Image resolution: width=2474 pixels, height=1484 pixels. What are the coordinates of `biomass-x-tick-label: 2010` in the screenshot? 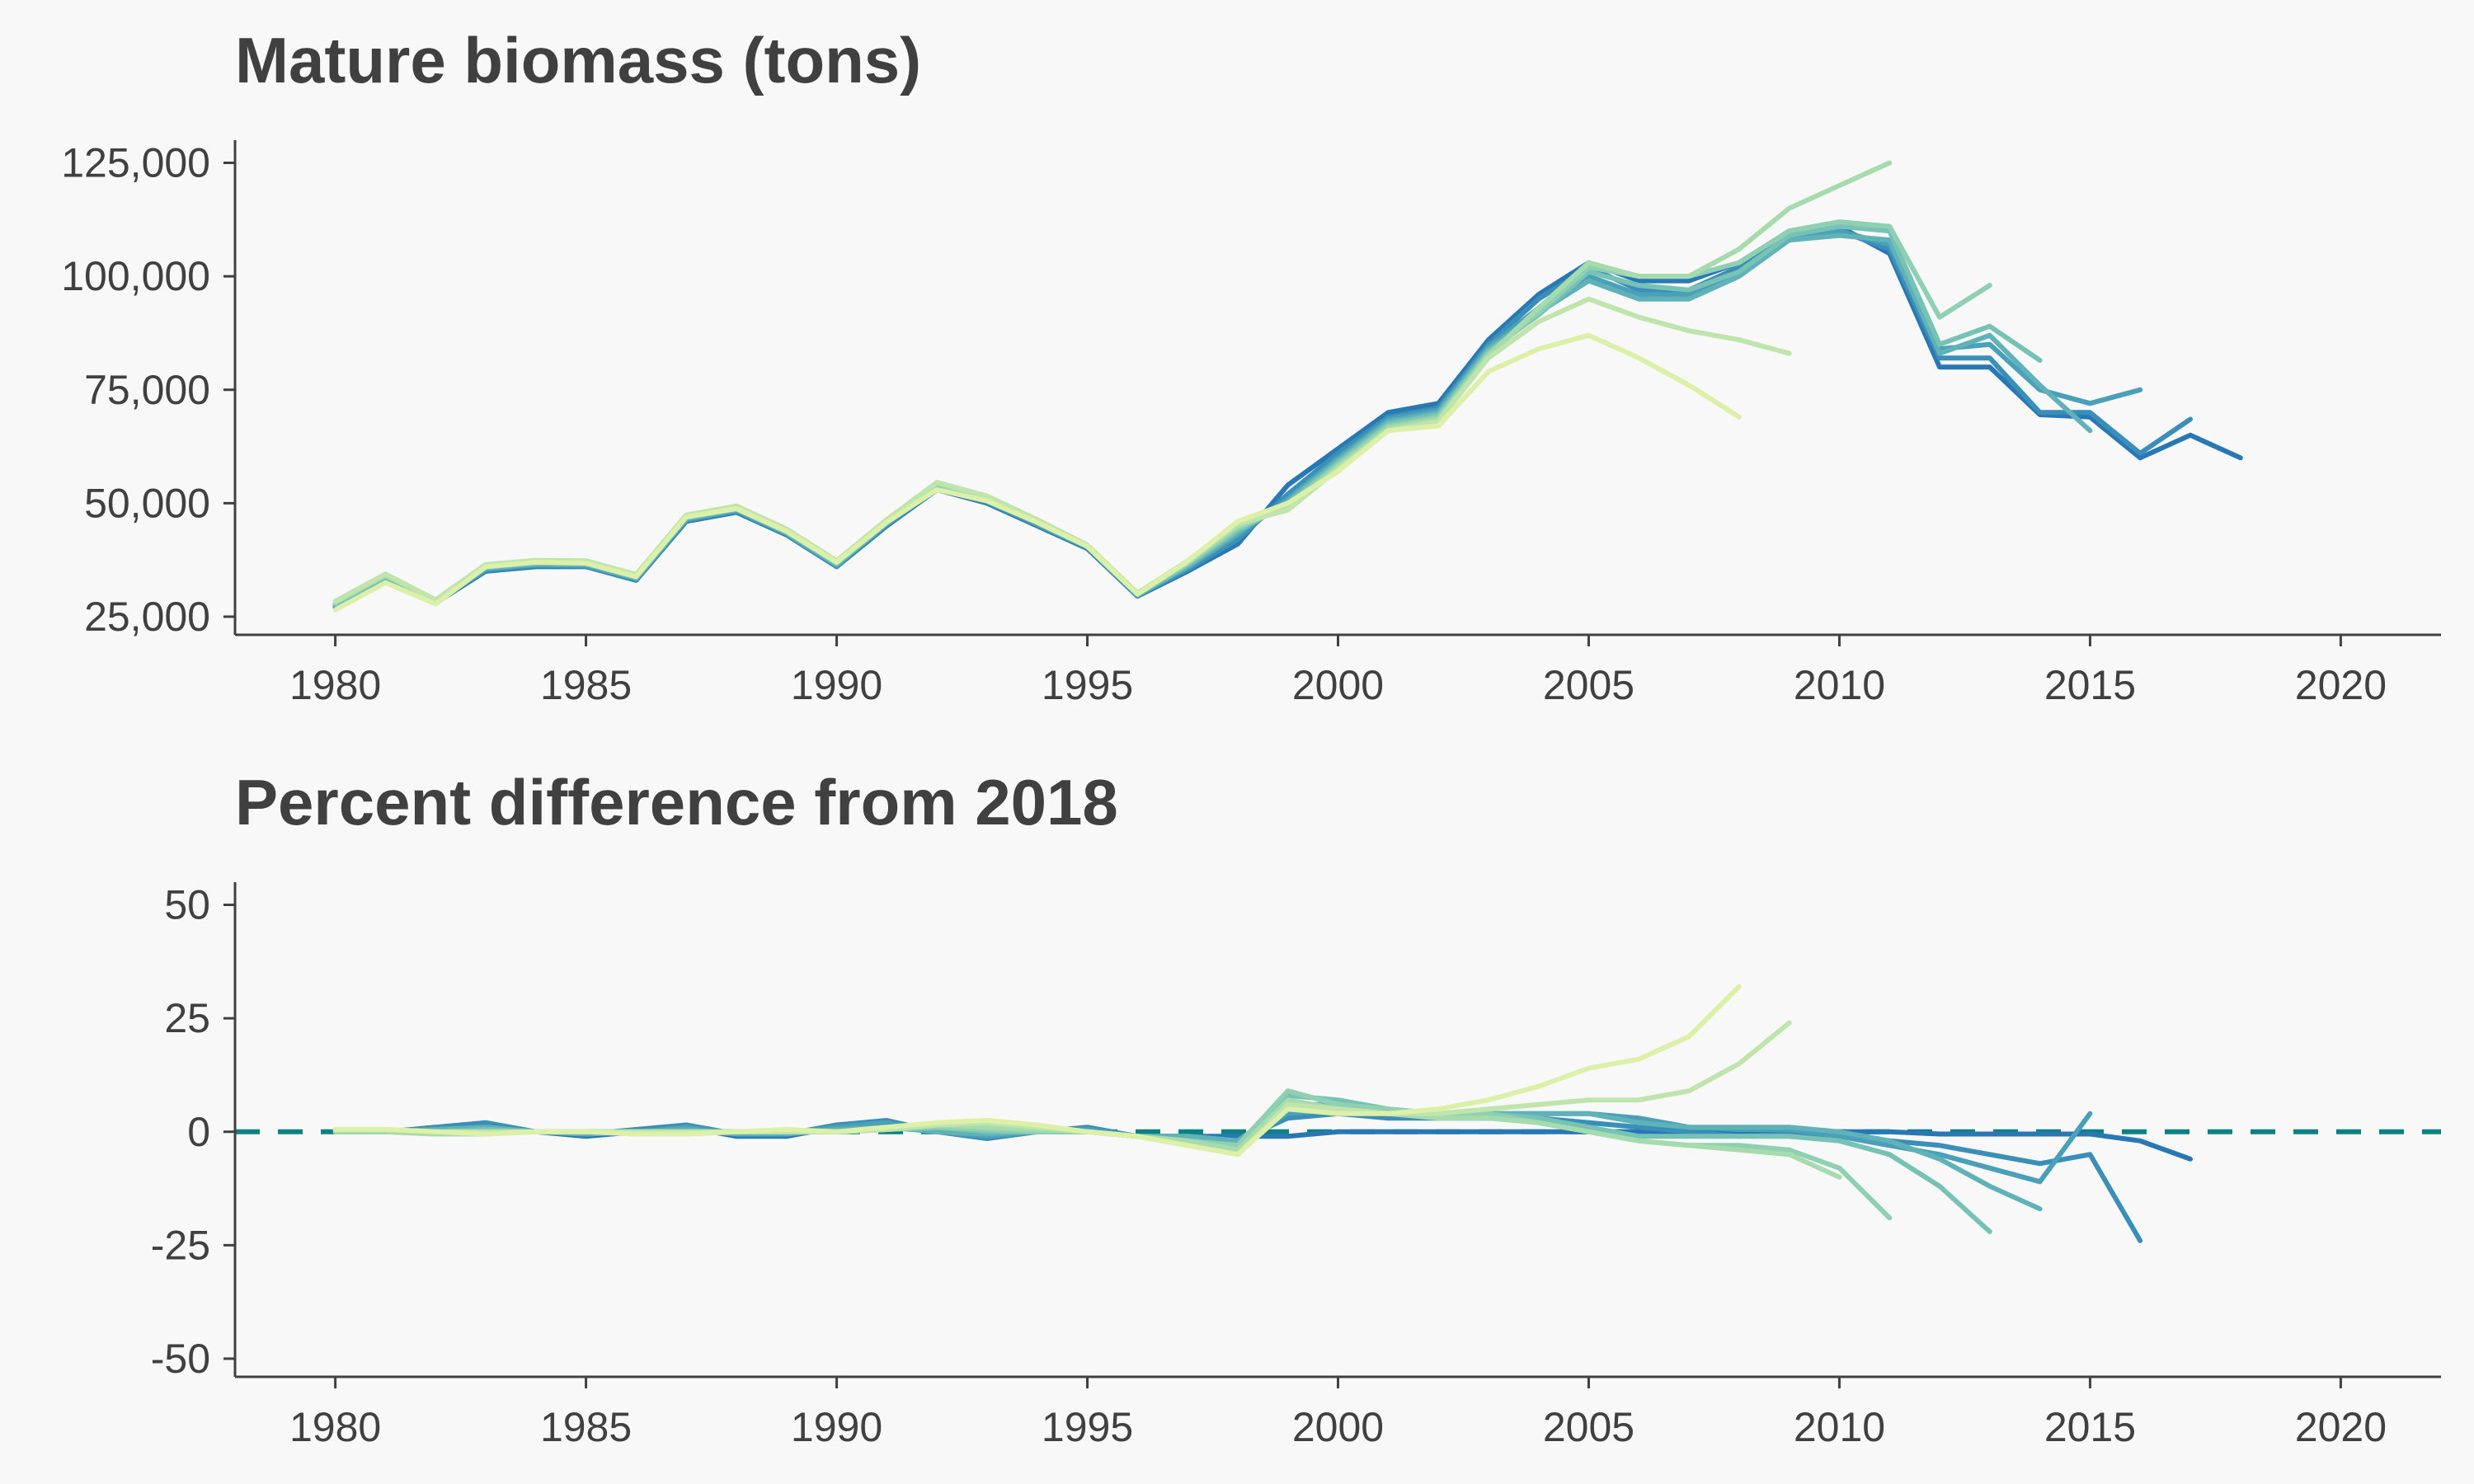 It's located at (1839, 685).